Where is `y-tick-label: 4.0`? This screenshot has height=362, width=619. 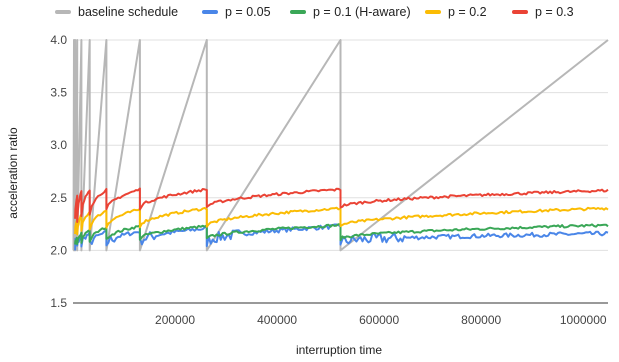
y-tick-label: 4.0 is located at coordinates (58, 40).